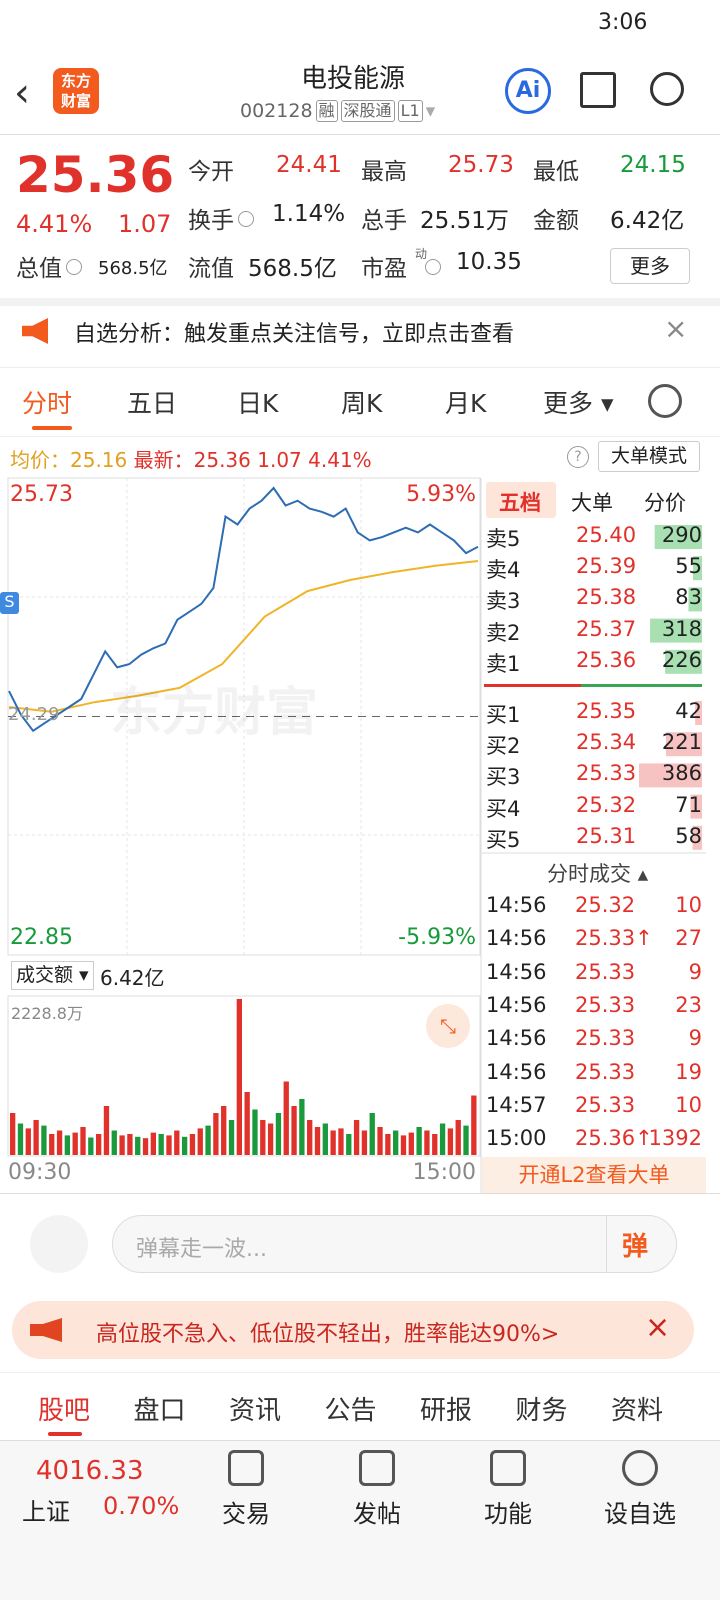 Image resolution: width=720 pixels, height=1600 pixels. What do you see at coordinates (421, 254) in the screenshot?
I see `field-sup: 动` at bounding box center [421, 254].